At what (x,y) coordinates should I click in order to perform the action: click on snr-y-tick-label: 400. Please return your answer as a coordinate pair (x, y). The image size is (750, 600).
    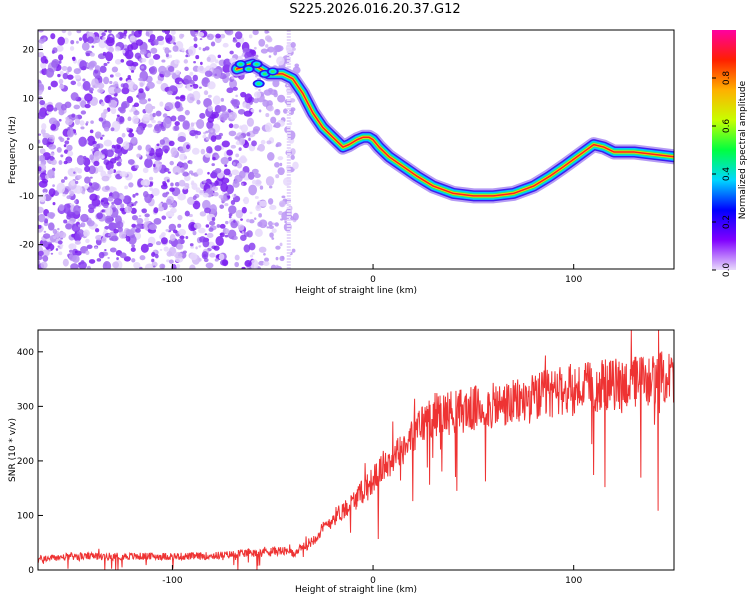
    Looking at the image, I should click on (25, 353).